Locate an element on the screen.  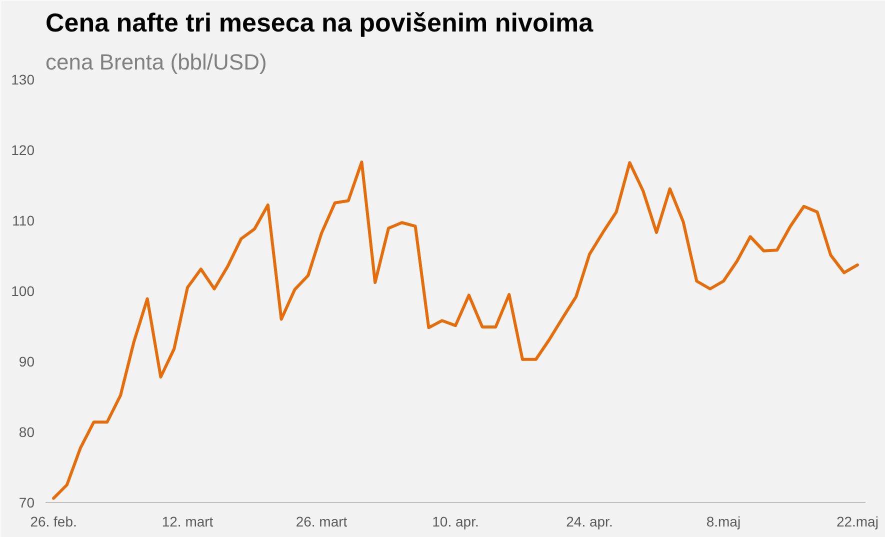
x-tick-label: 22.maj is located at coordinates (857, 522).